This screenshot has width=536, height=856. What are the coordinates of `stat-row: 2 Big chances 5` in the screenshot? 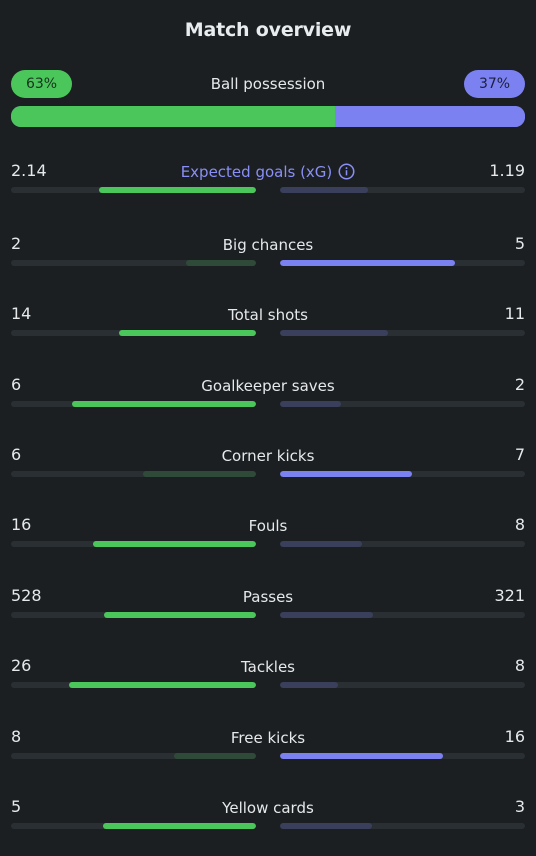 It's located at (268, 256).